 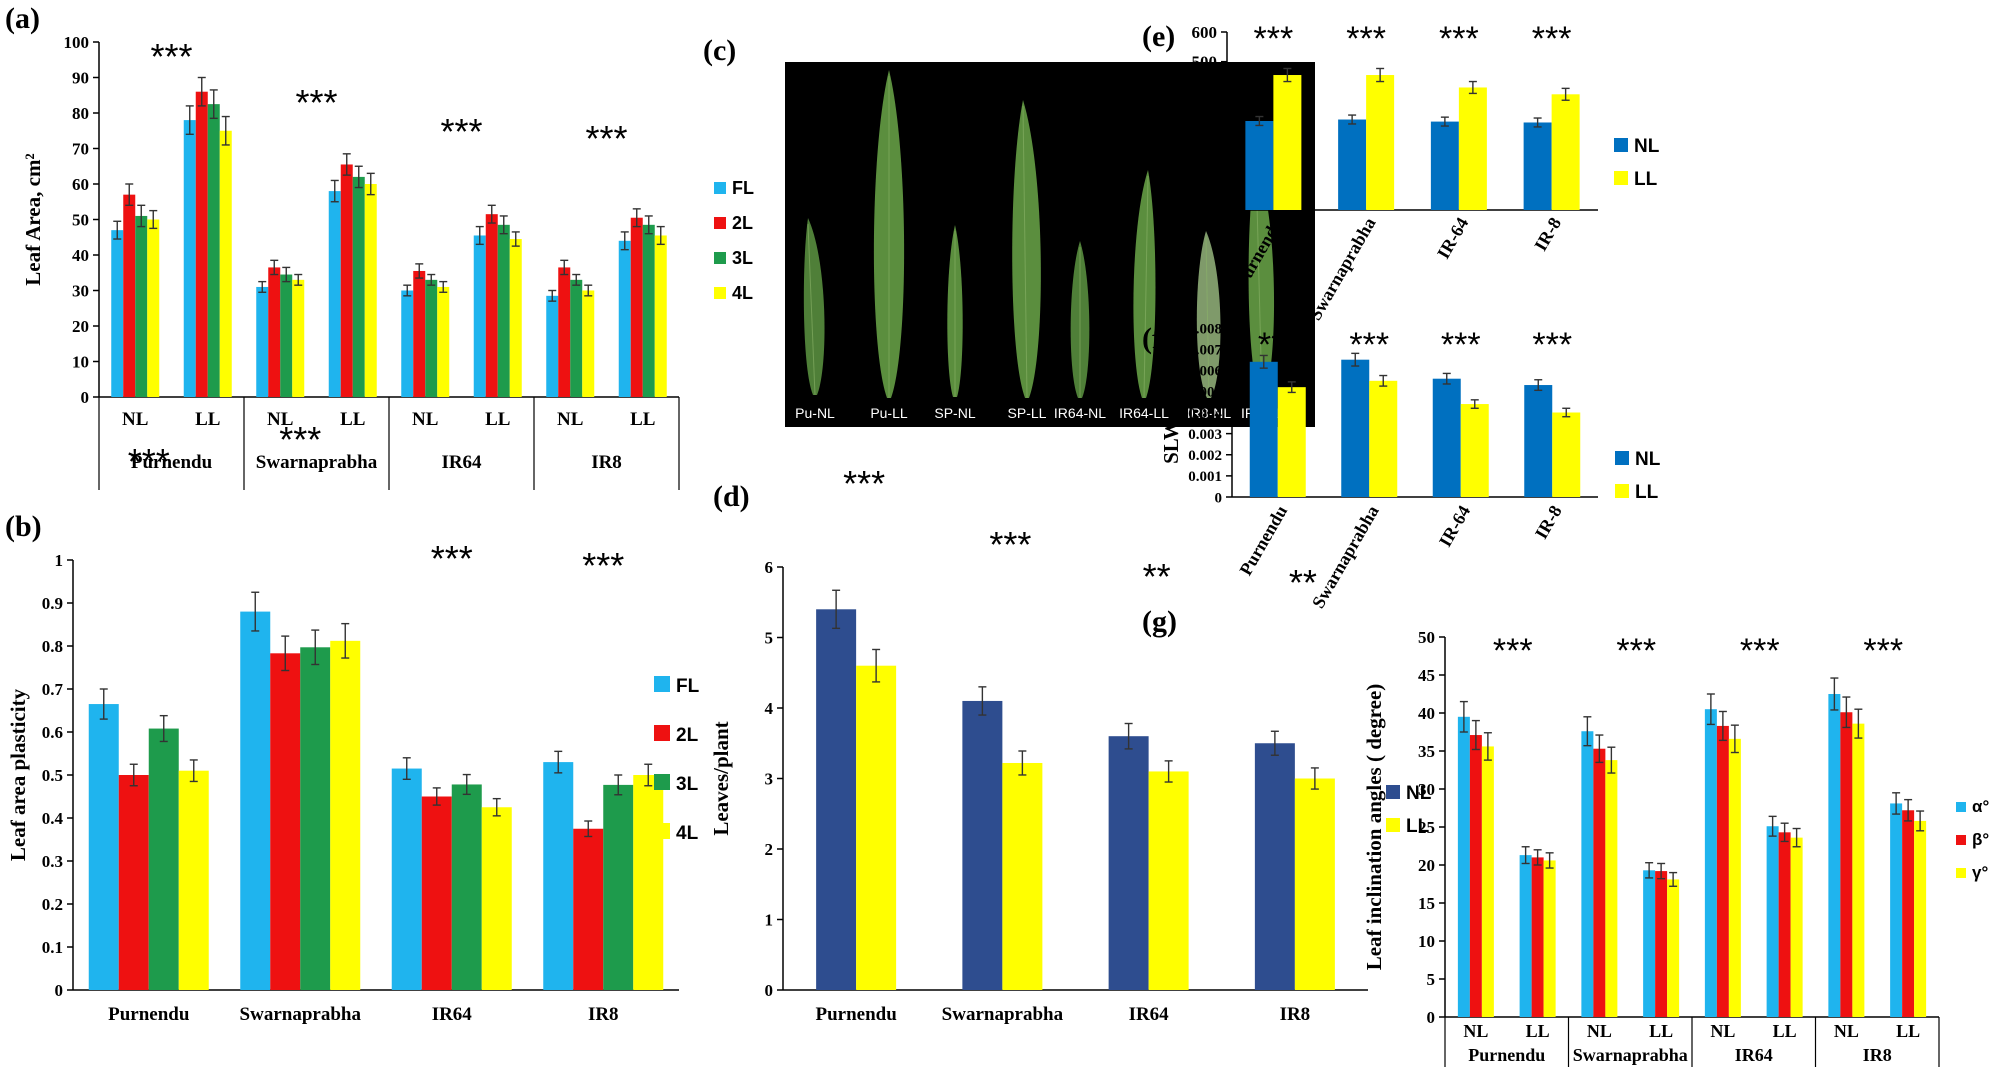 I want to click on y-tick-label: 200, so click(x=1205, y=151).